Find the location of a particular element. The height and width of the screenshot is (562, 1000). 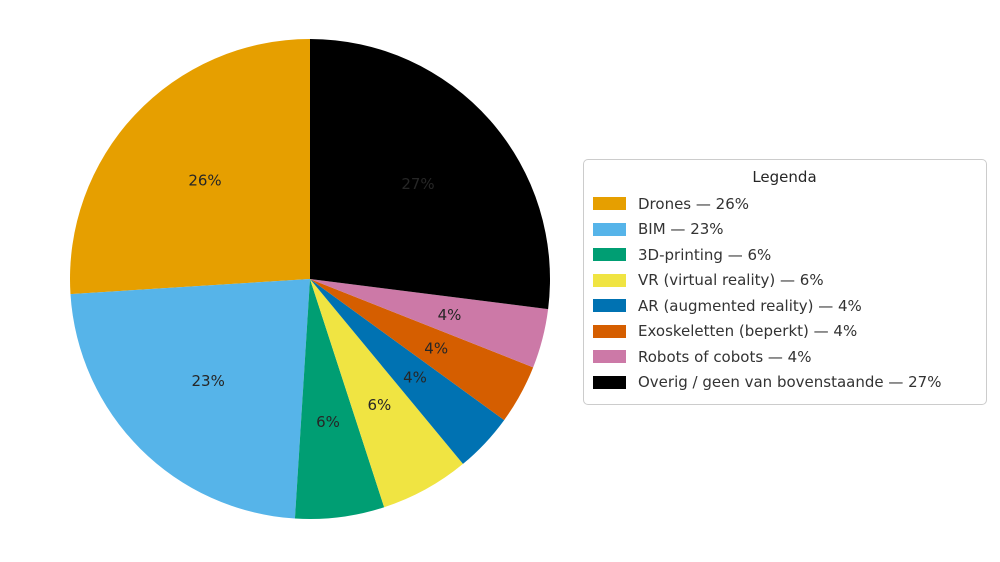

legend-item: Exoskeletten (beperkt) — 4% is located at coordinates (784, 332).